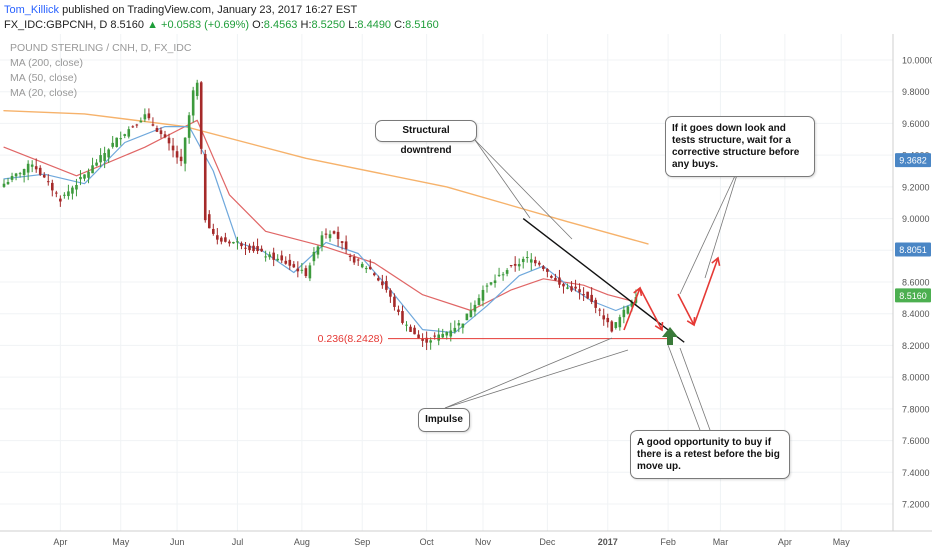  I want to click on opportunity-pointer-a, so click(684, 387).